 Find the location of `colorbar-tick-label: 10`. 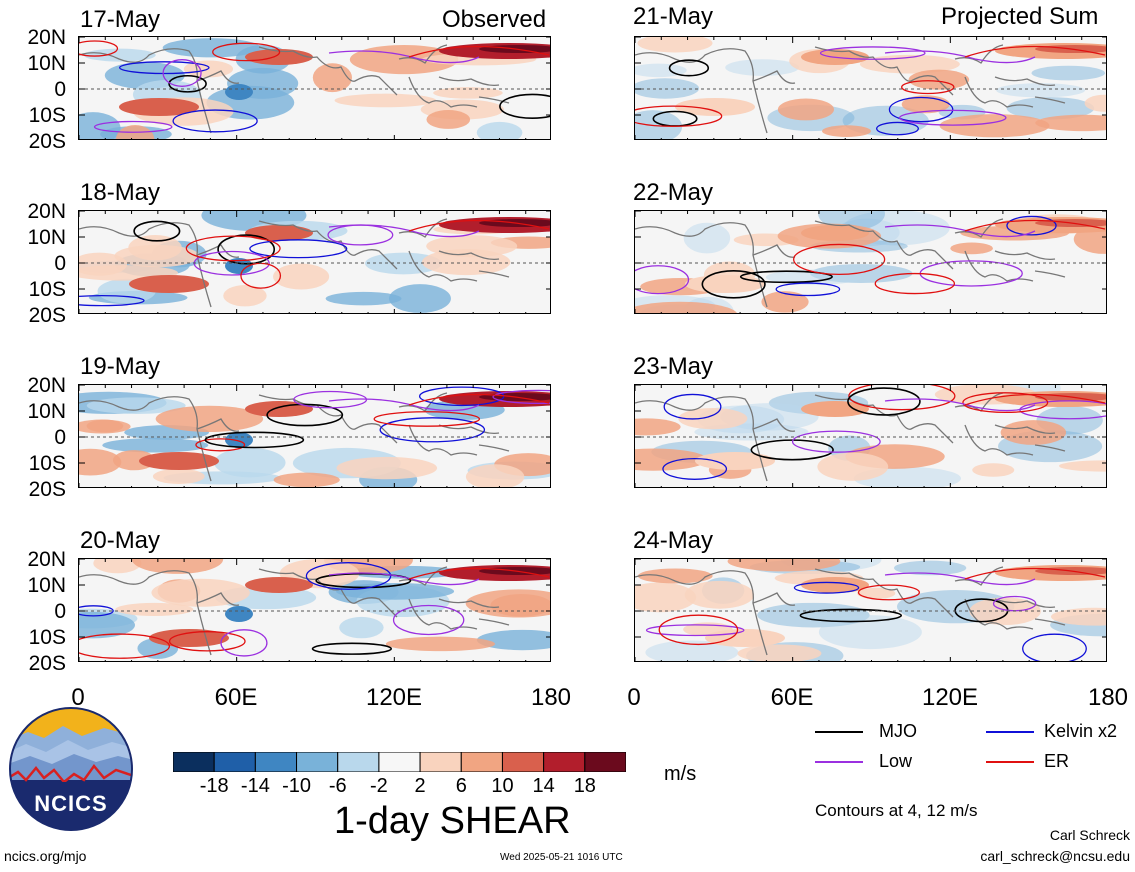

colorbar-tick-label: 10 is located at coordinates (502, 786).